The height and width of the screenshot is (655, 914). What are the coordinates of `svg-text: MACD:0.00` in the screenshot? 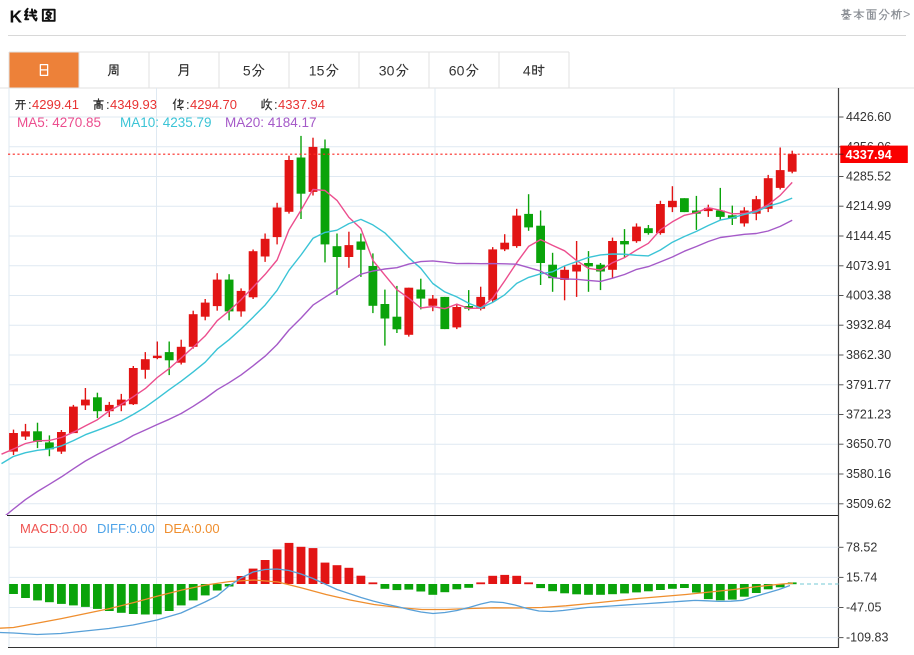 It's located at (53, 528).